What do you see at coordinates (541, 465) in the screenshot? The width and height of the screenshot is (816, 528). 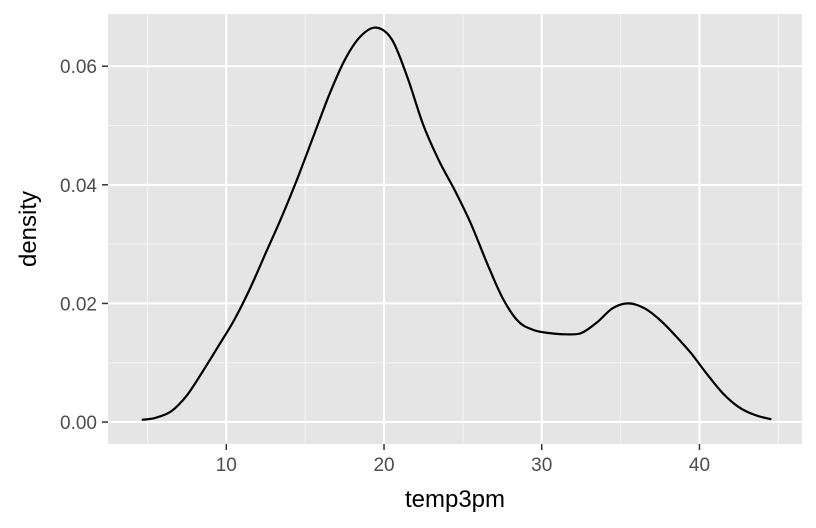 I see `x-tick-label: 30` at bounding box center [541, 465].